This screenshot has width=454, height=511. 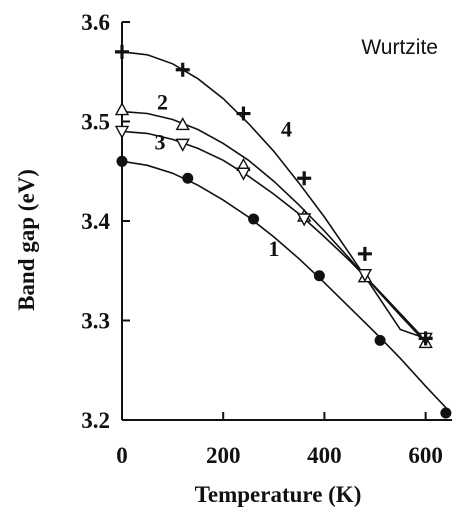 What do you see at coordinates (278, 494) in the screenshot?
I see `x-axis-label: Temperature (K)` at bounding box center [278, 494].